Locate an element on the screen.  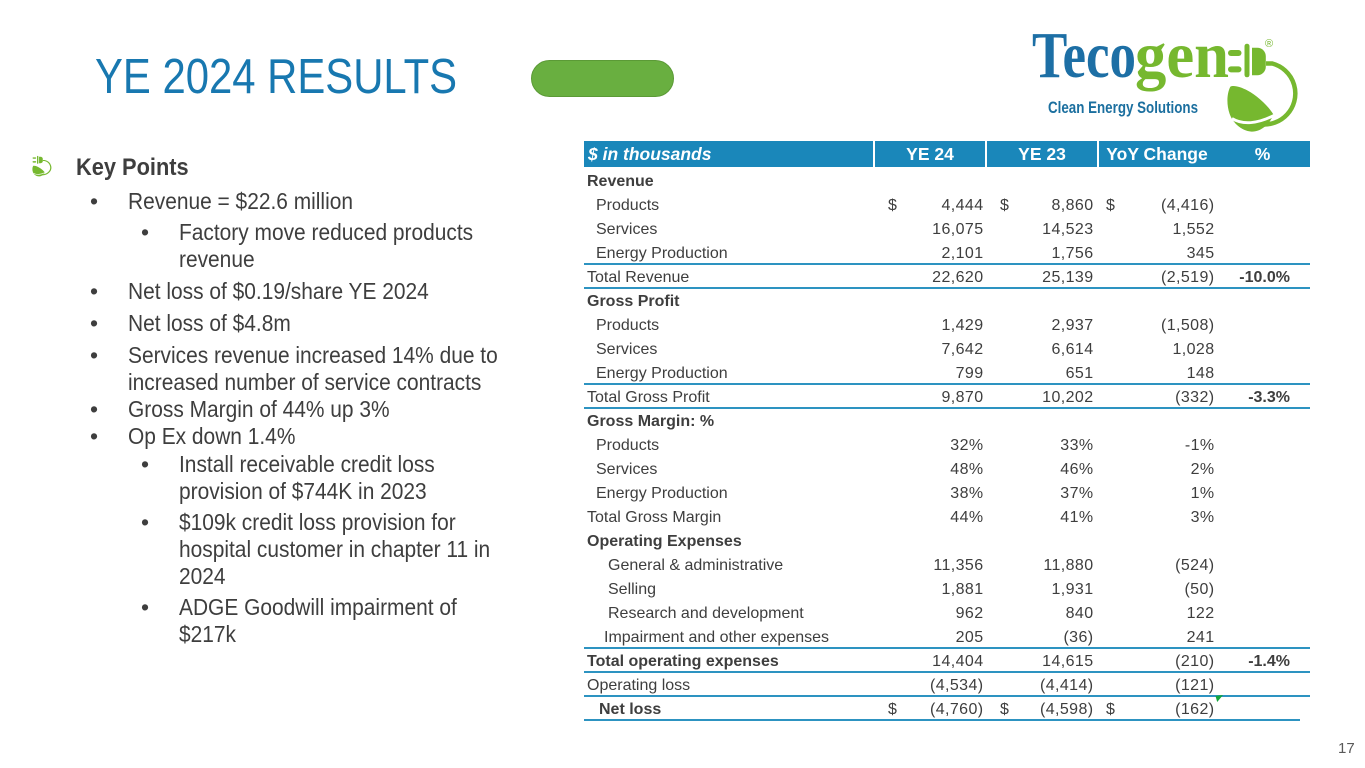
svg-text: Teco is located at coordinates (1084, 60).